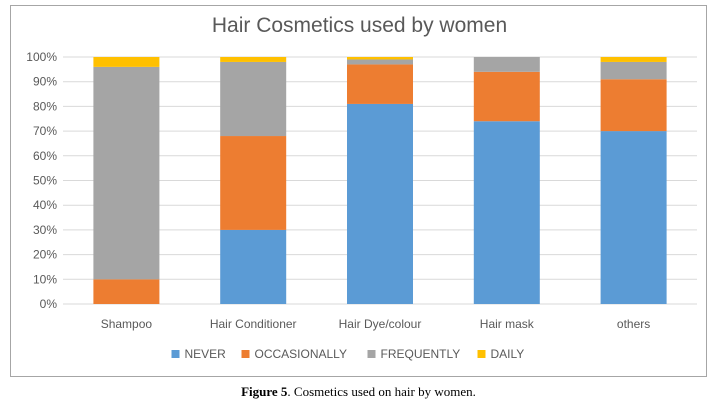  Describe the element at coordinates (45, 131) in the screenshot. I see `y-tick-label: 70%` at that location.